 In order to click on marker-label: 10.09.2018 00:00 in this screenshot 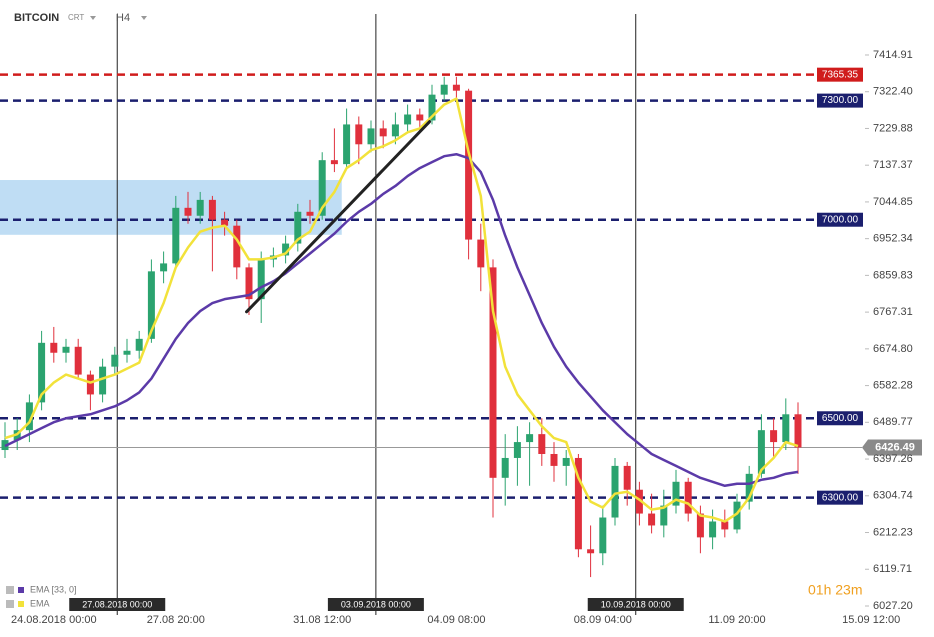, I will do `click(636, 604)`.